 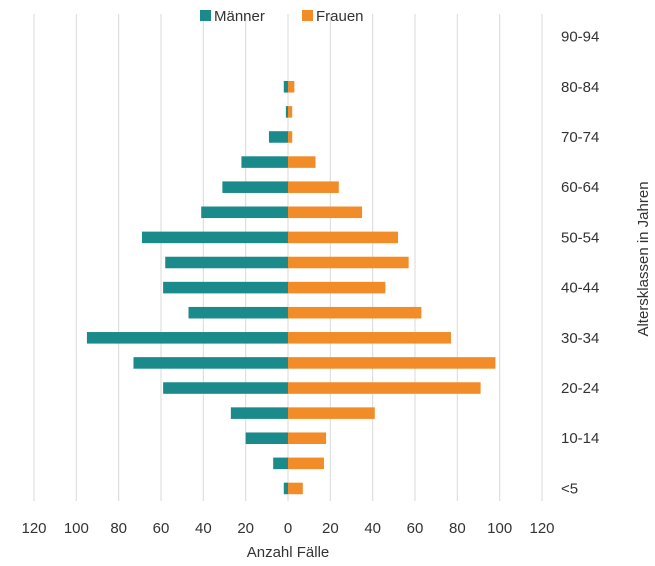 What do you see at coordinates (288, 552) in the screenshot?
I see `x-axis-title: Anzahl Fälle` at bounding box center [288, 552].